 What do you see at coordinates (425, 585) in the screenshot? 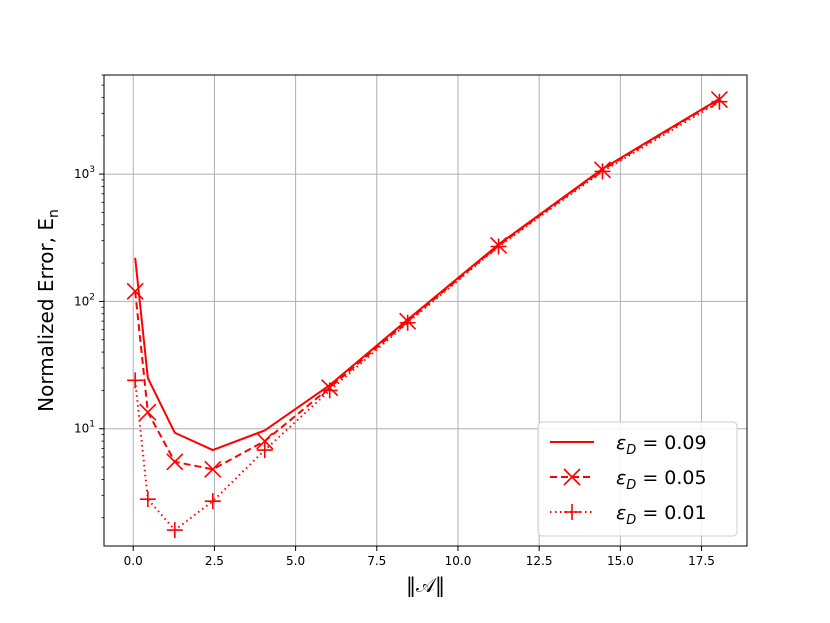
I see `x-axis-label: ‖𝒜‖` at bounding box center [425, 585].